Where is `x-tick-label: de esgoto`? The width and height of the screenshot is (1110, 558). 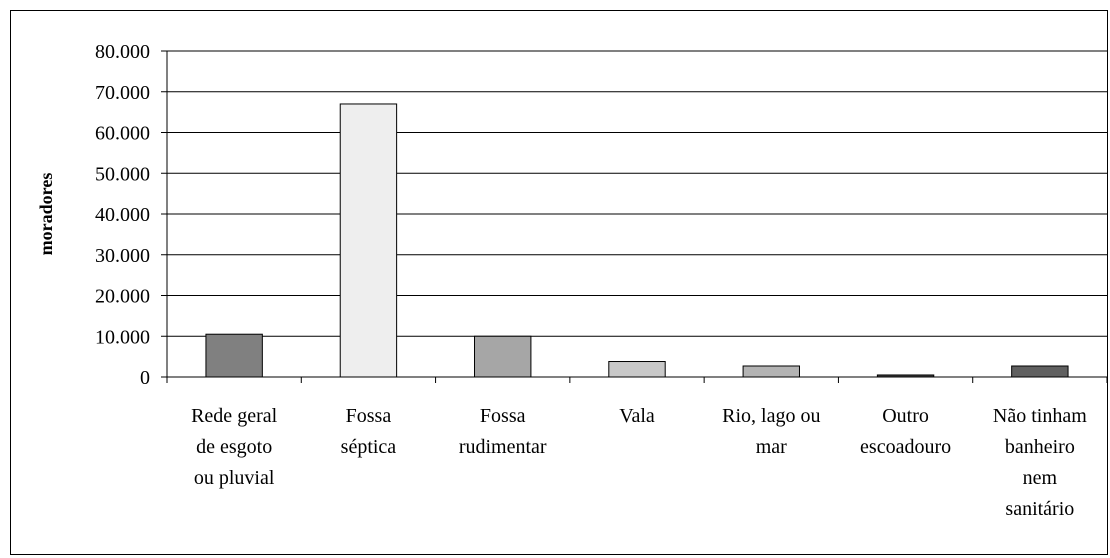 x-tick-label: de esgoto is located at coordinates (234, 447).